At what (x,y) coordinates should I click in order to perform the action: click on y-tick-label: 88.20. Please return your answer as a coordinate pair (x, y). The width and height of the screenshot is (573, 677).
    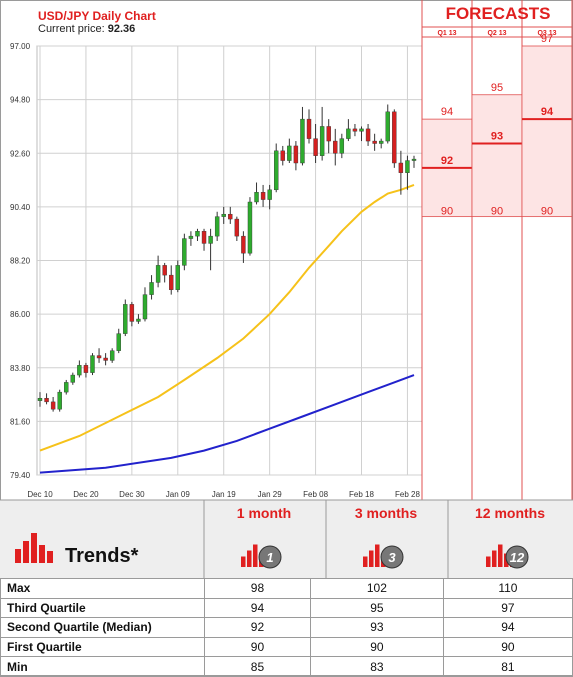
    Looking at the image, I should click on (20, 261).